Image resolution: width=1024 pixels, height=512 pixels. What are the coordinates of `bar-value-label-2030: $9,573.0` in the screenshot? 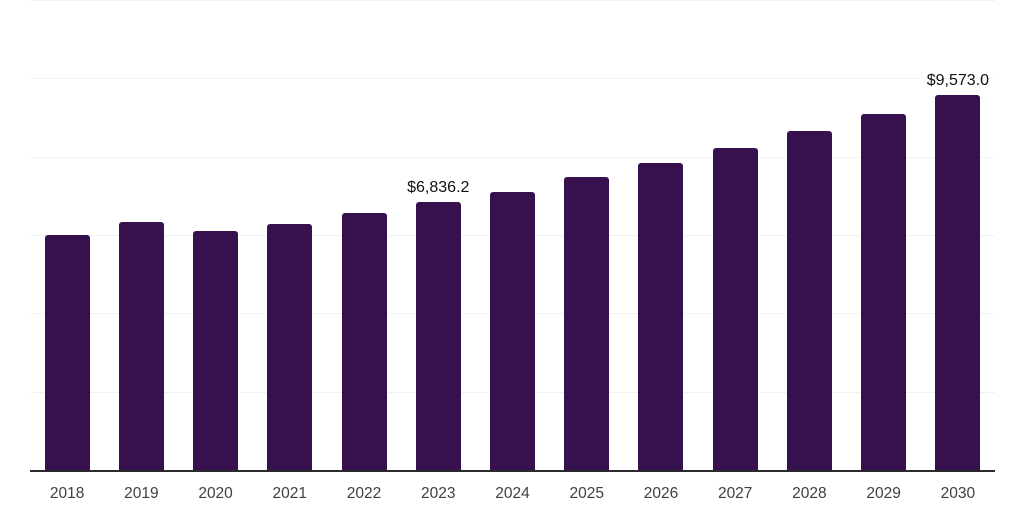 It's located at (958, 81).